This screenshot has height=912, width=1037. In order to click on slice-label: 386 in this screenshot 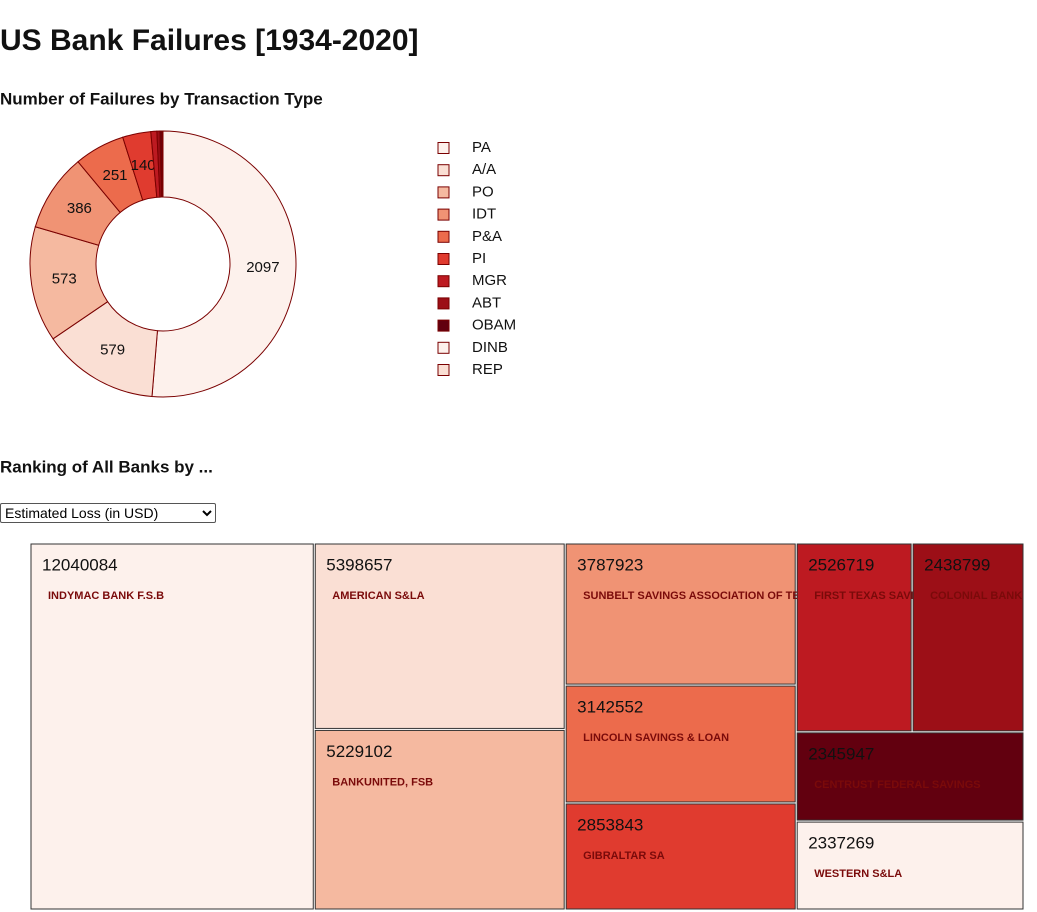, I will do `click(79, 208)`.